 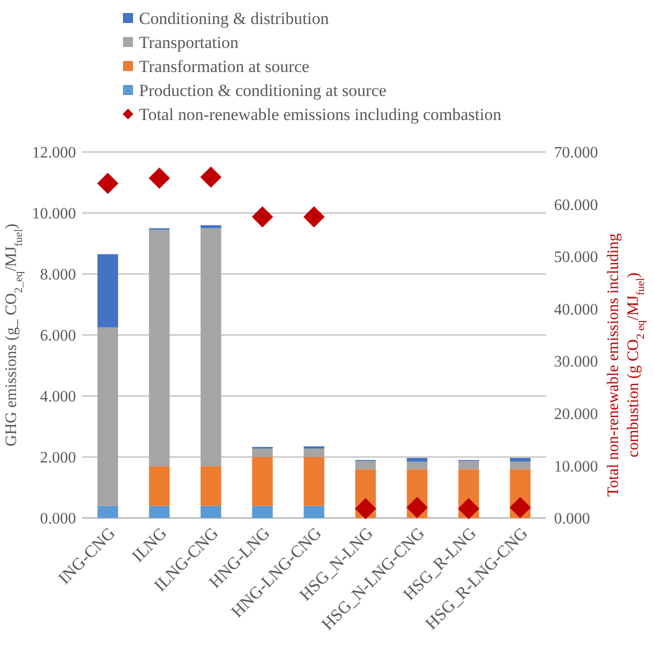 I want to click on y2-tick-label: 20.000, so click(x=576, y=415).